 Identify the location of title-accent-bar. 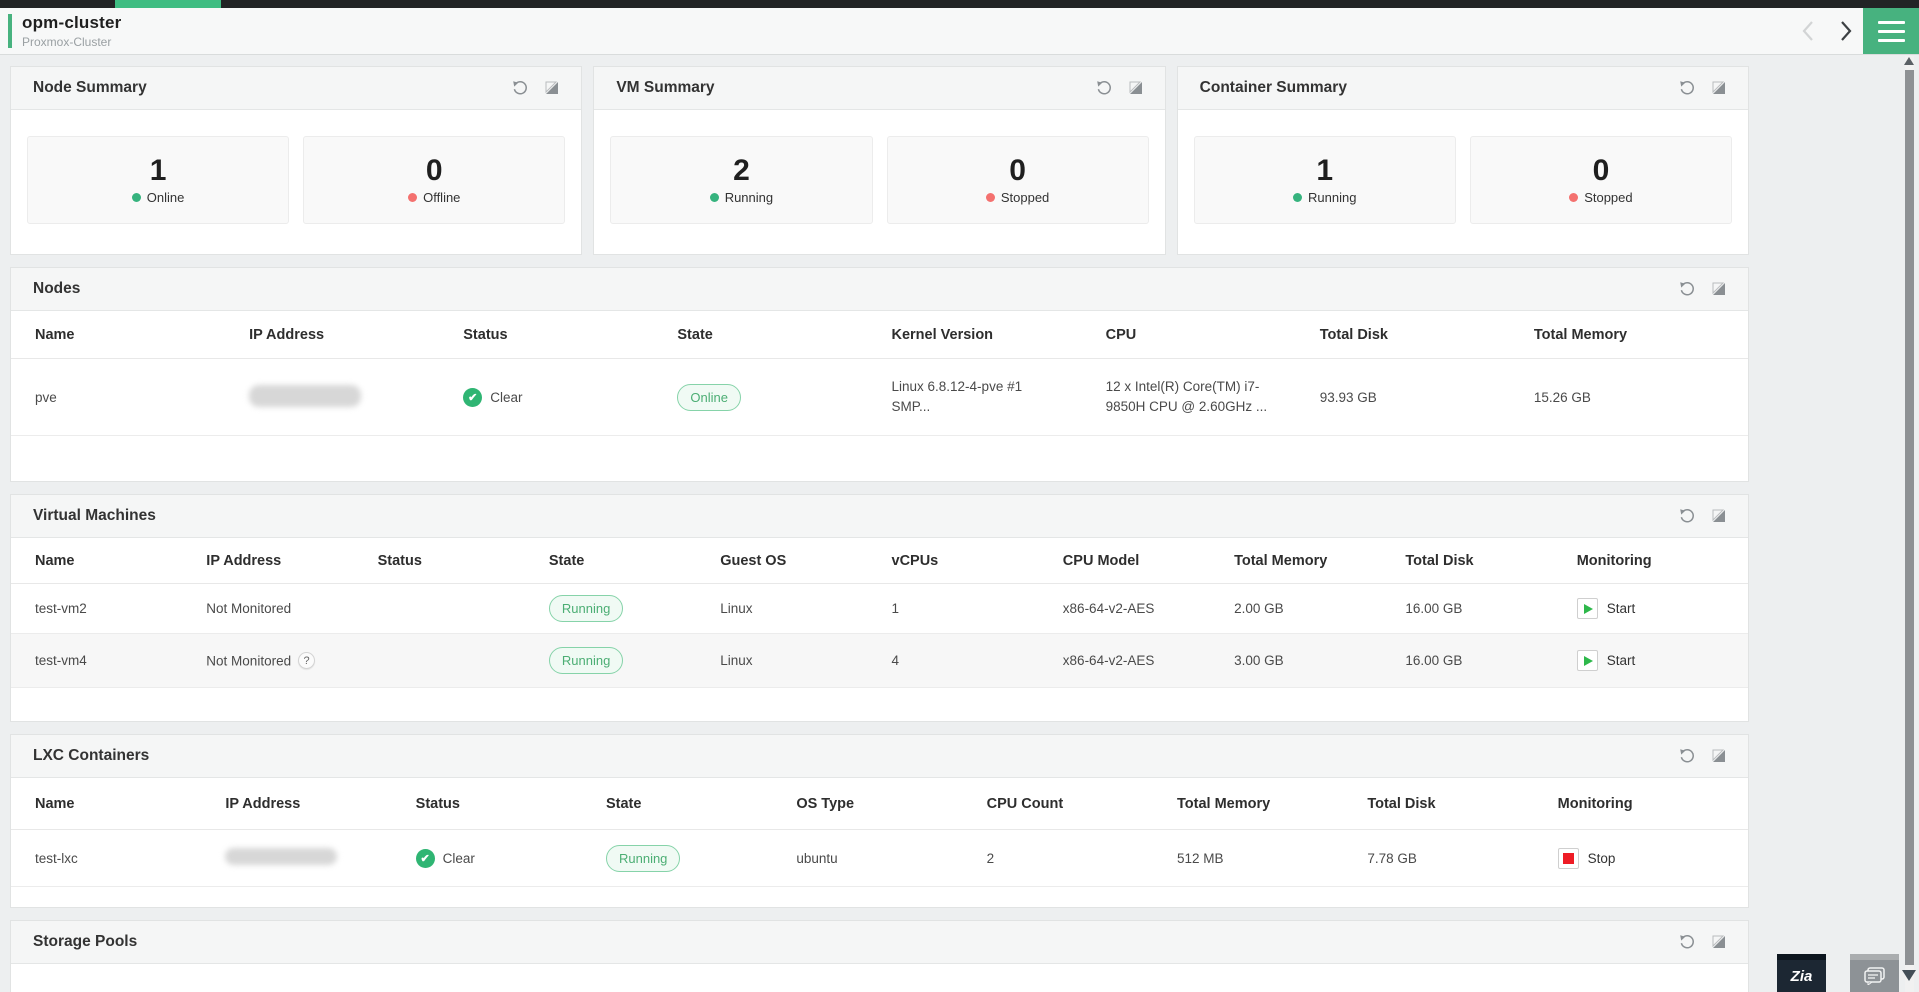
(10, 31).